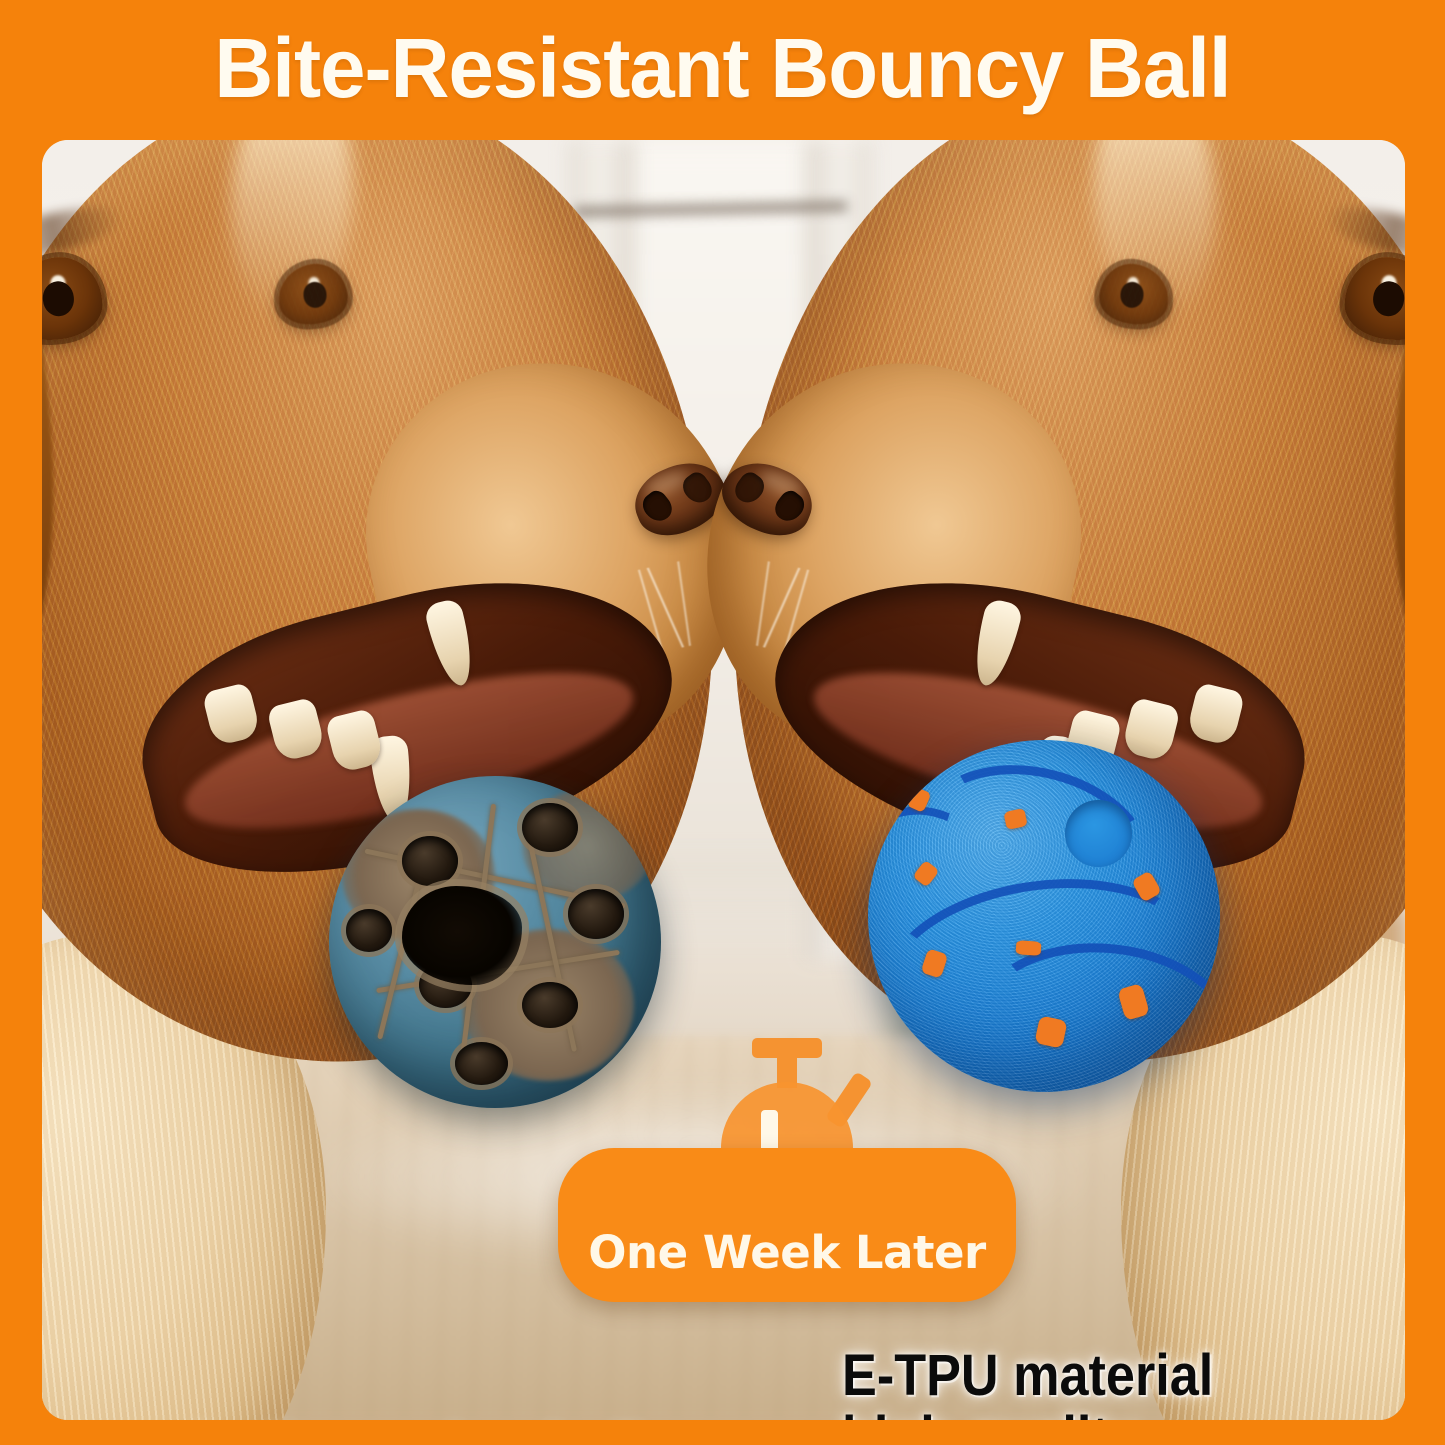  What do you see at coordinates (1028, 947) in the screenshot?
I see `orange-speck` at bounding box center [1028, 947].